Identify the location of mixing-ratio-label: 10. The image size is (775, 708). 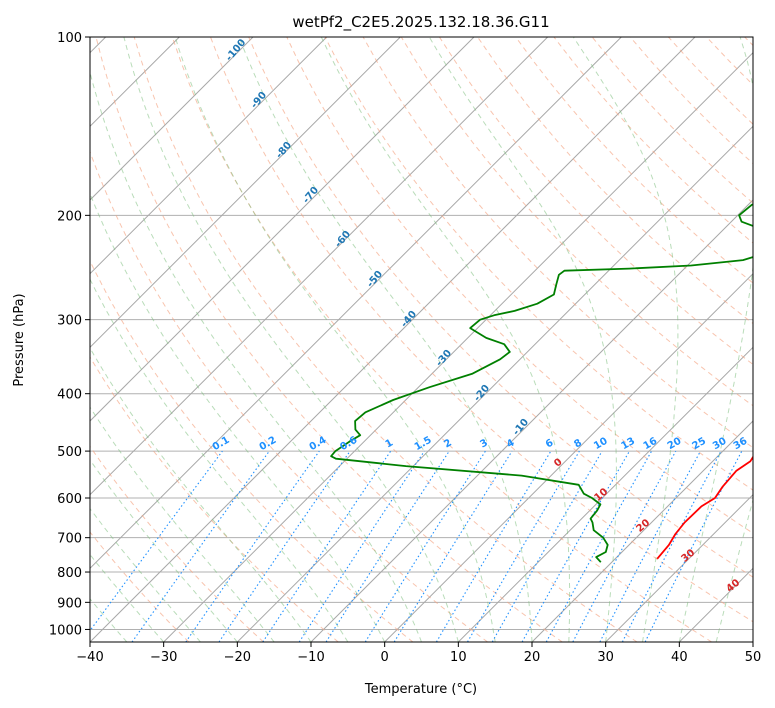
(601, 444).